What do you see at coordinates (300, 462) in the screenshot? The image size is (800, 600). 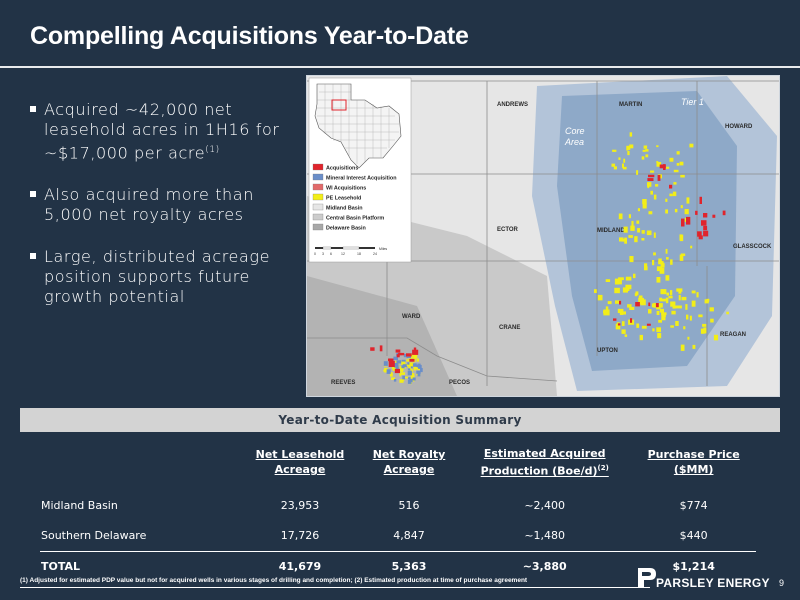 I see `column-header: Net Leasehold Acreage` at bounding box center [300, 462].